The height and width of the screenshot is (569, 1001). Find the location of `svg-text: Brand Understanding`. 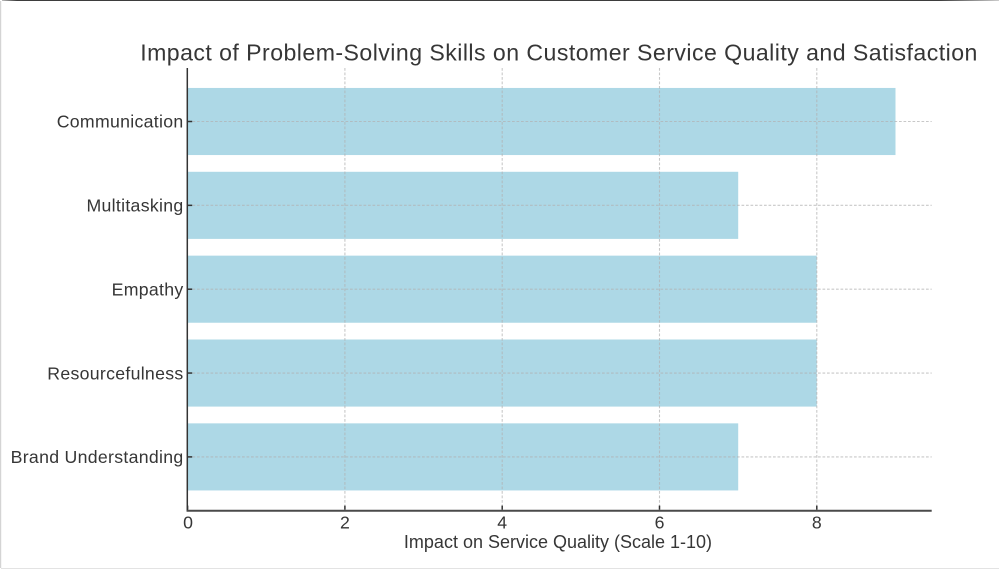

svg-text: Brand Understanding is located at coordinates (97, 457).